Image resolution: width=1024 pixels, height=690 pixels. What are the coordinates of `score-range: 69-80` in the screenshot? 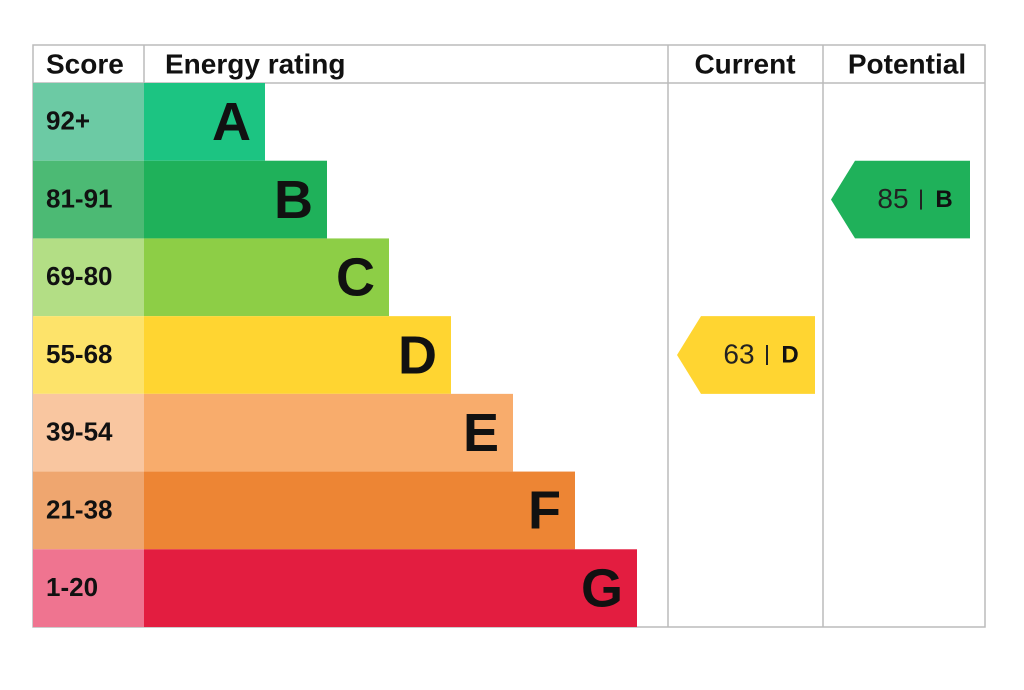 It's located at (79, 276).